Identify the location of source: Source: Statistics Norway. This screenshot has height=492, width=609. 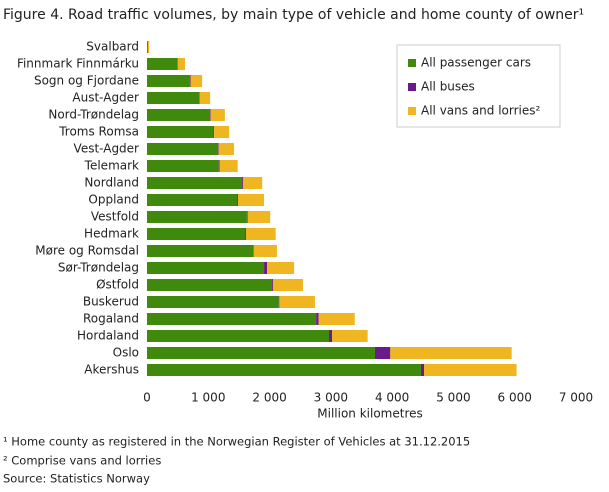
(76, 479).